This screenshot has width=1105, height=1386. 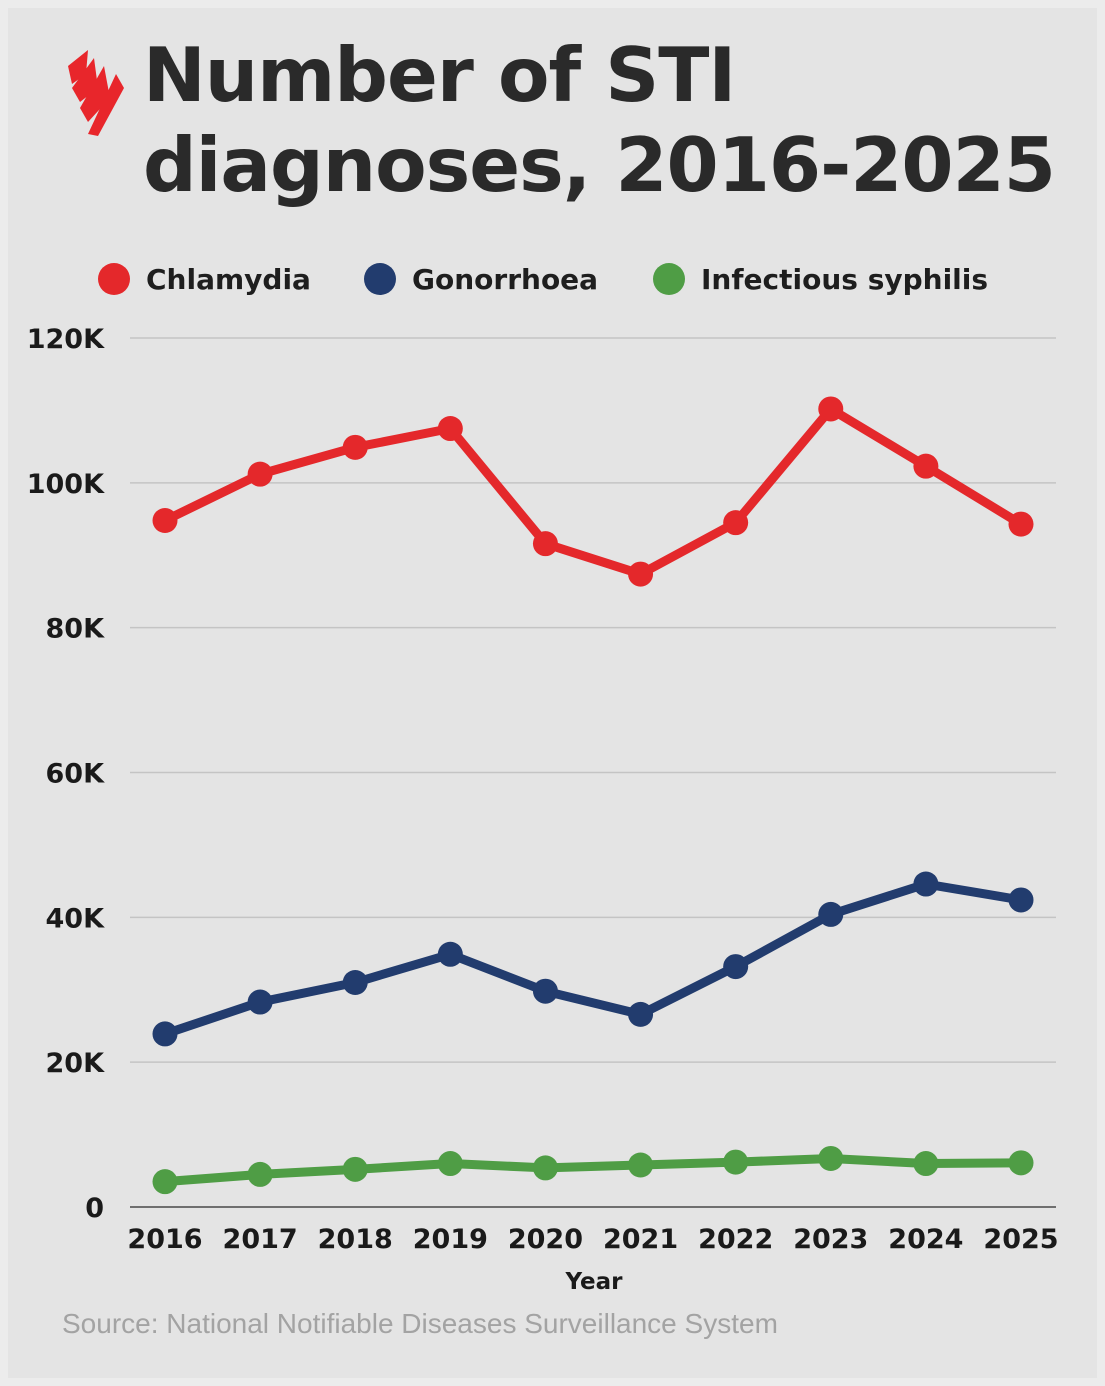 What do you see at coordinates (76, 629) in the screenshot?
I see `y-tick-label: 80K` at bounding box center [76, 629].